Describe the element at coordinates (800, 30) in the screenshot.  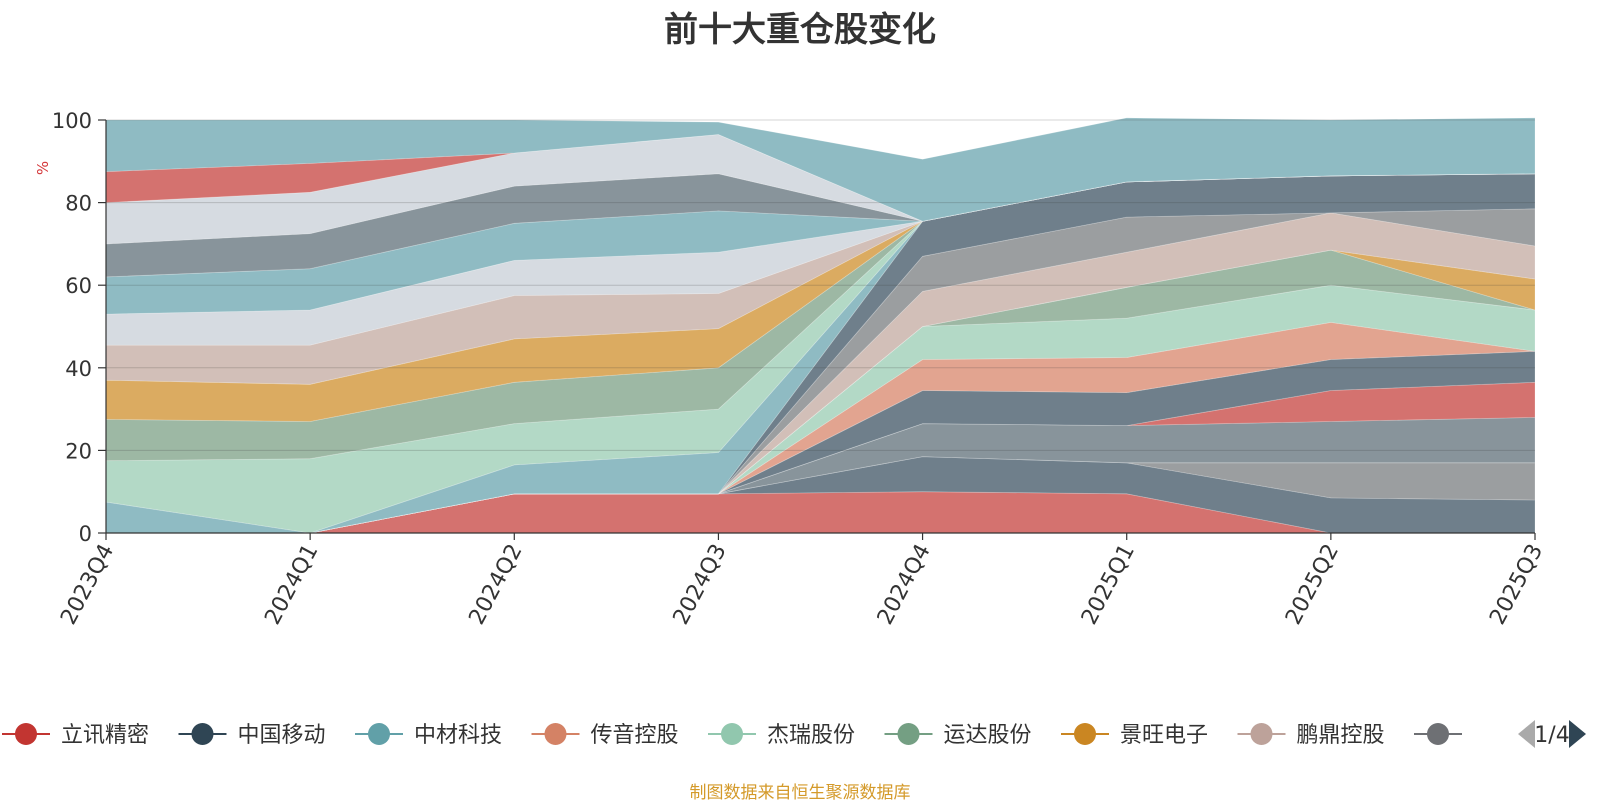
I see `chart-title: 前十大重仓股变化` at that location.